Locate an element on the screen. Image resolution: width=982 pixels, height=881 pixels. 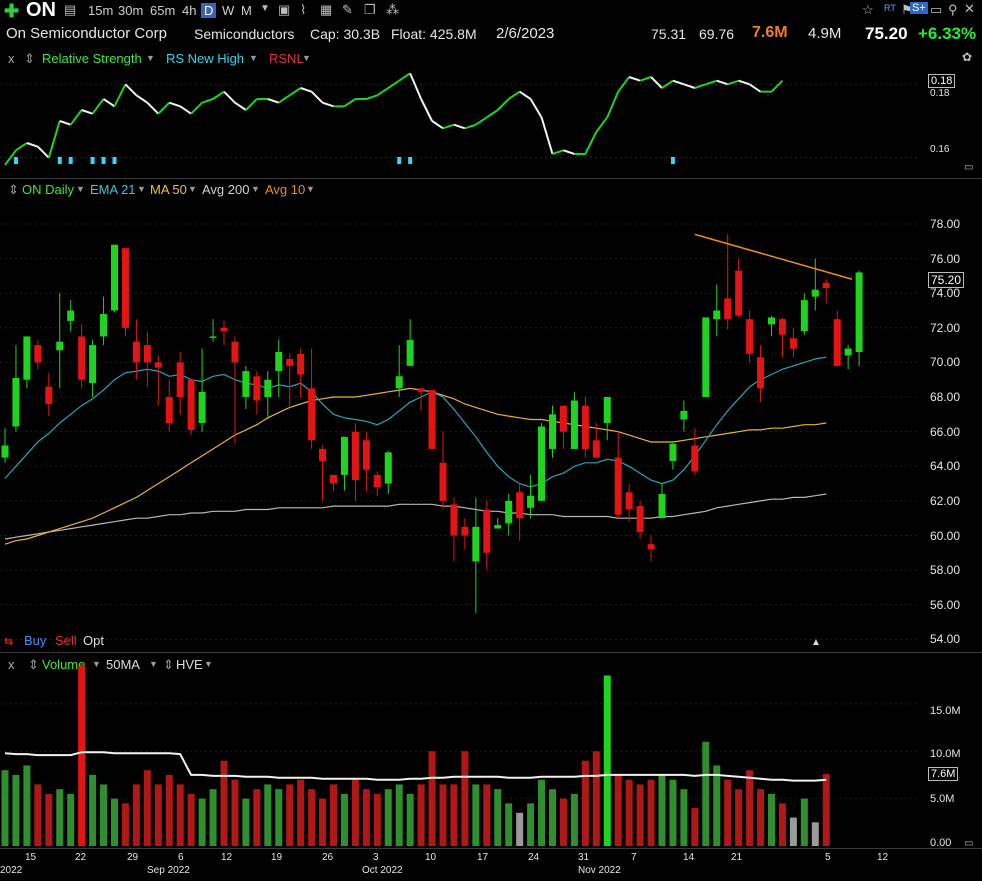
tf-weekly: W is located at coordinates (228, 10).